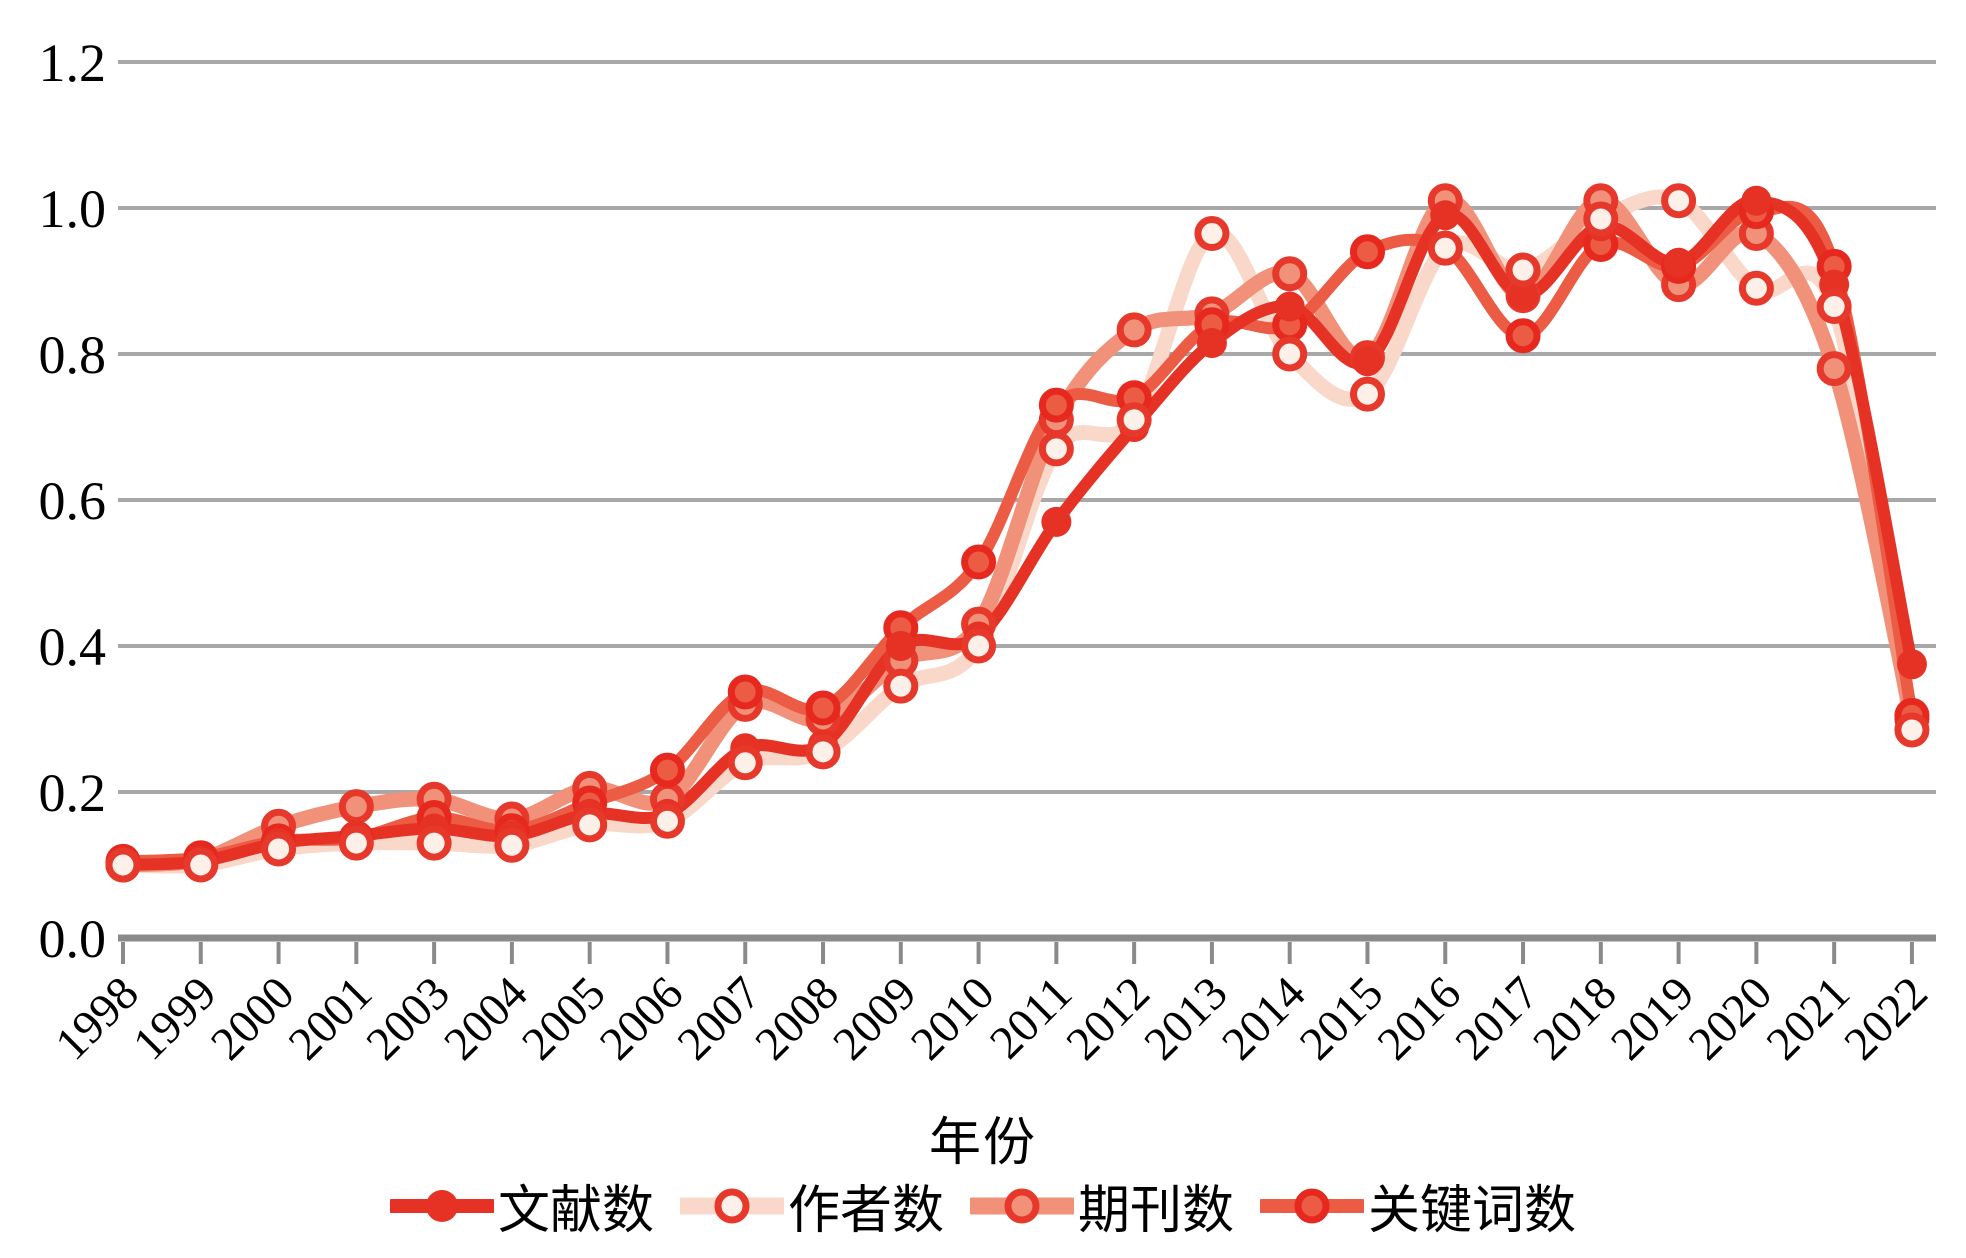 The image size is (1966, 1258). I want to click on legend-label-literature-count: 文献数, so click(575, 1211).